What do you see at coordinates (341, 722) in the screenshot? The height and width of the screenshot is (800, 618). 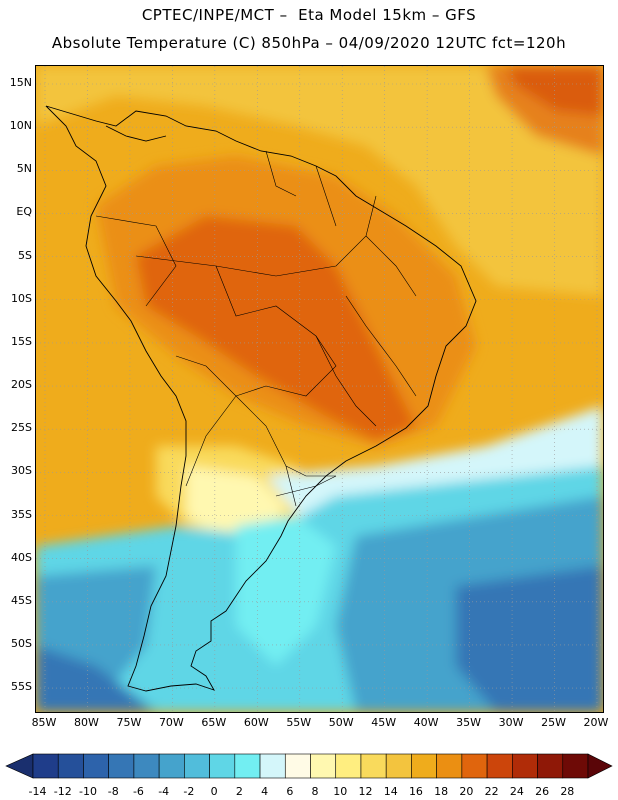 I see `lon-tick-label: 50W` at bounding box center [341, 722].